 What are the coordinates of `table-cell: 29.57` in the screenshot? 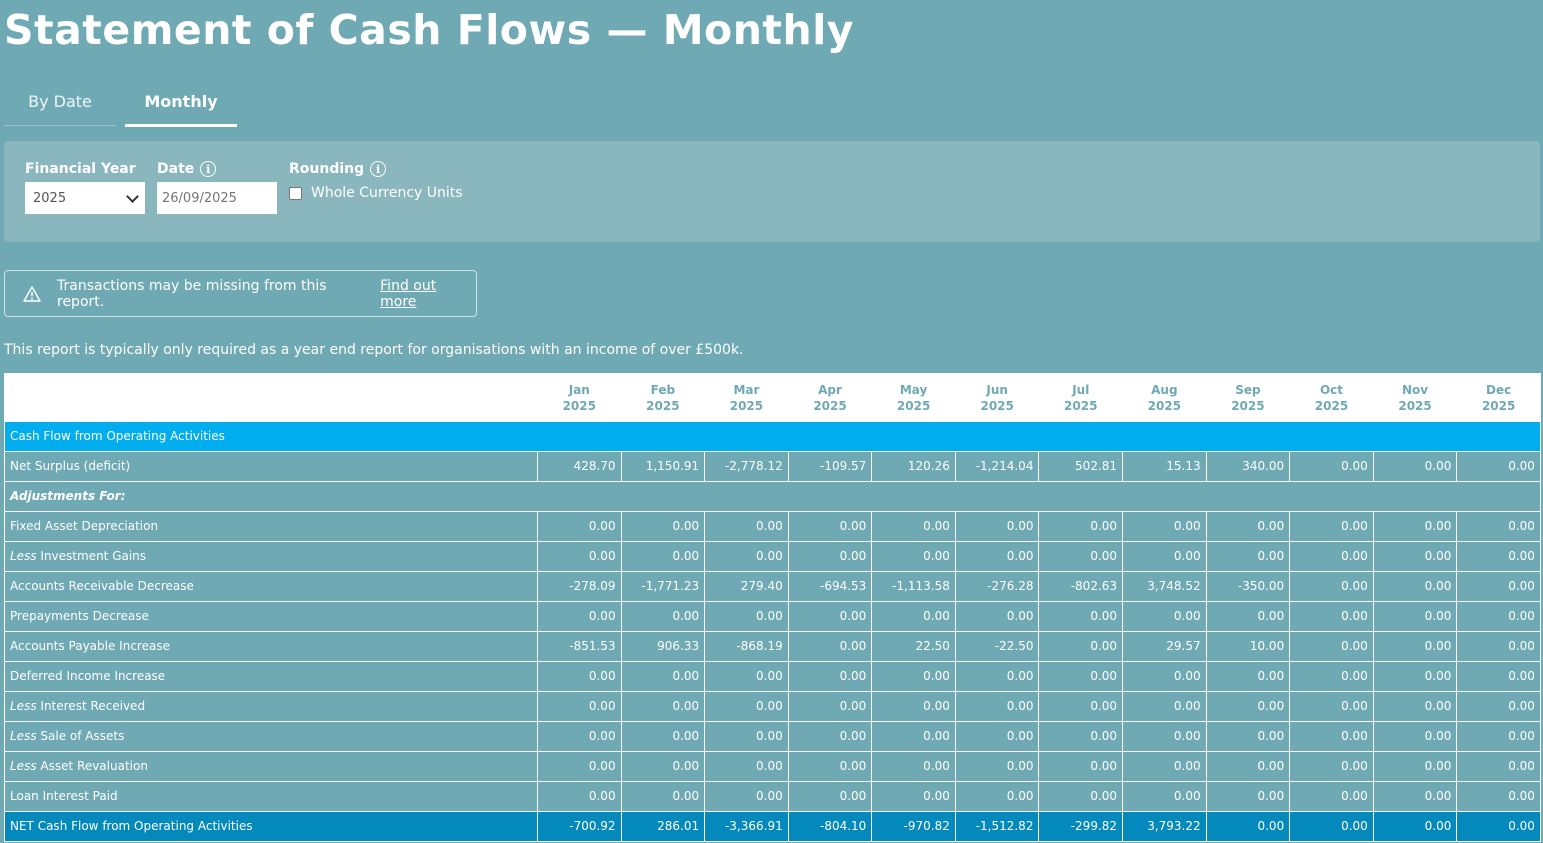 It's located at (1164, 646).